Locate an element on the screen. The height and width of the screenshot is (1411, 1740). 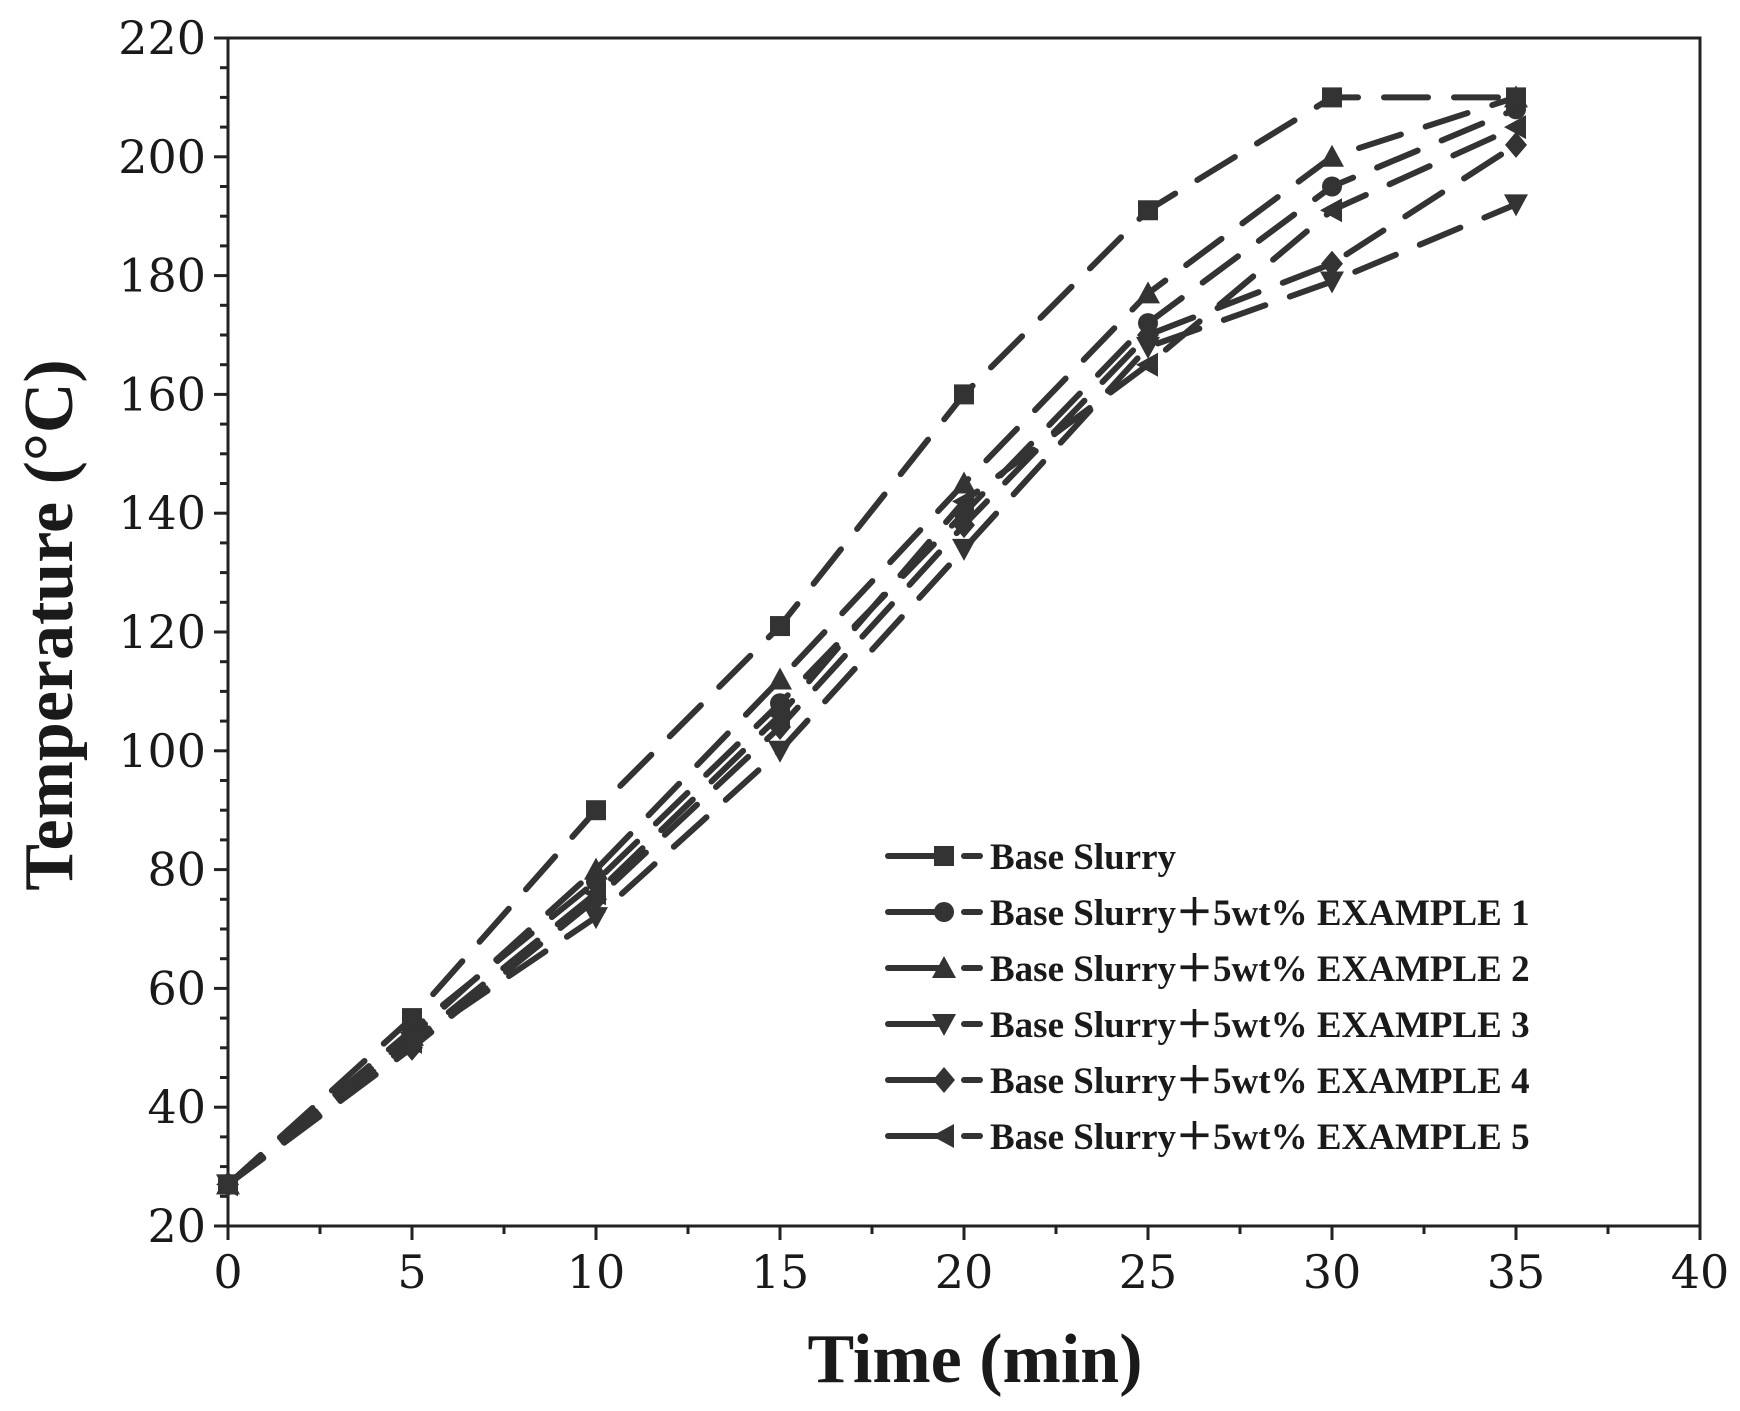
x-tick-label: 15 is located at coordinates (780, 1272).